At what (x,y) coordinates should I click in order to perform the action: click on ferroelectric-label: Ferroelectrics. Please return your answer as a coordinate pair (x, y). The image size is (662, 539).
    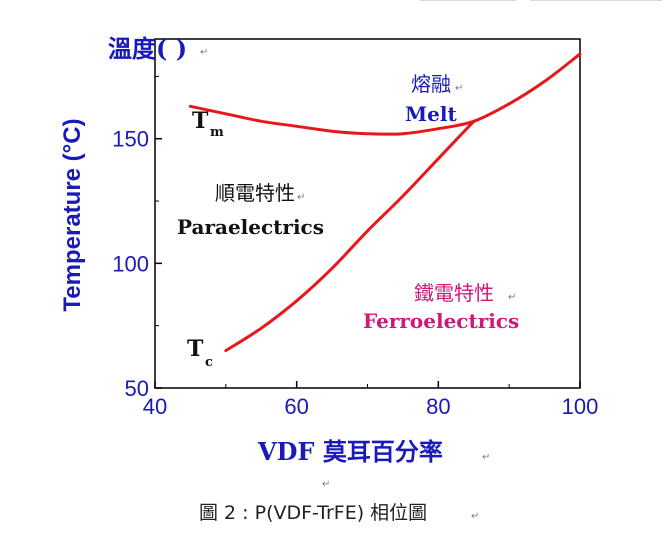
    Looking at the image, I should click on (441, 321).